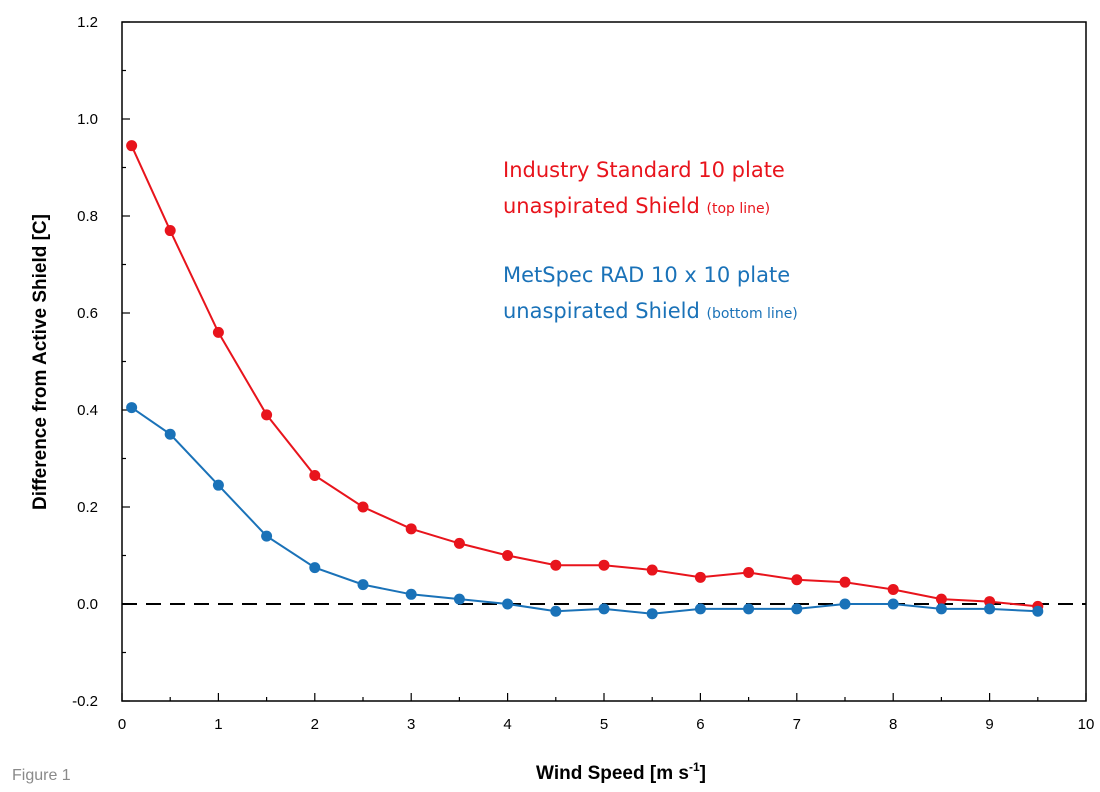  What do you see at coordinates (411, 724) in the screenshot?
I see `x-tick-label: 3` at bounding box center [411, 724].